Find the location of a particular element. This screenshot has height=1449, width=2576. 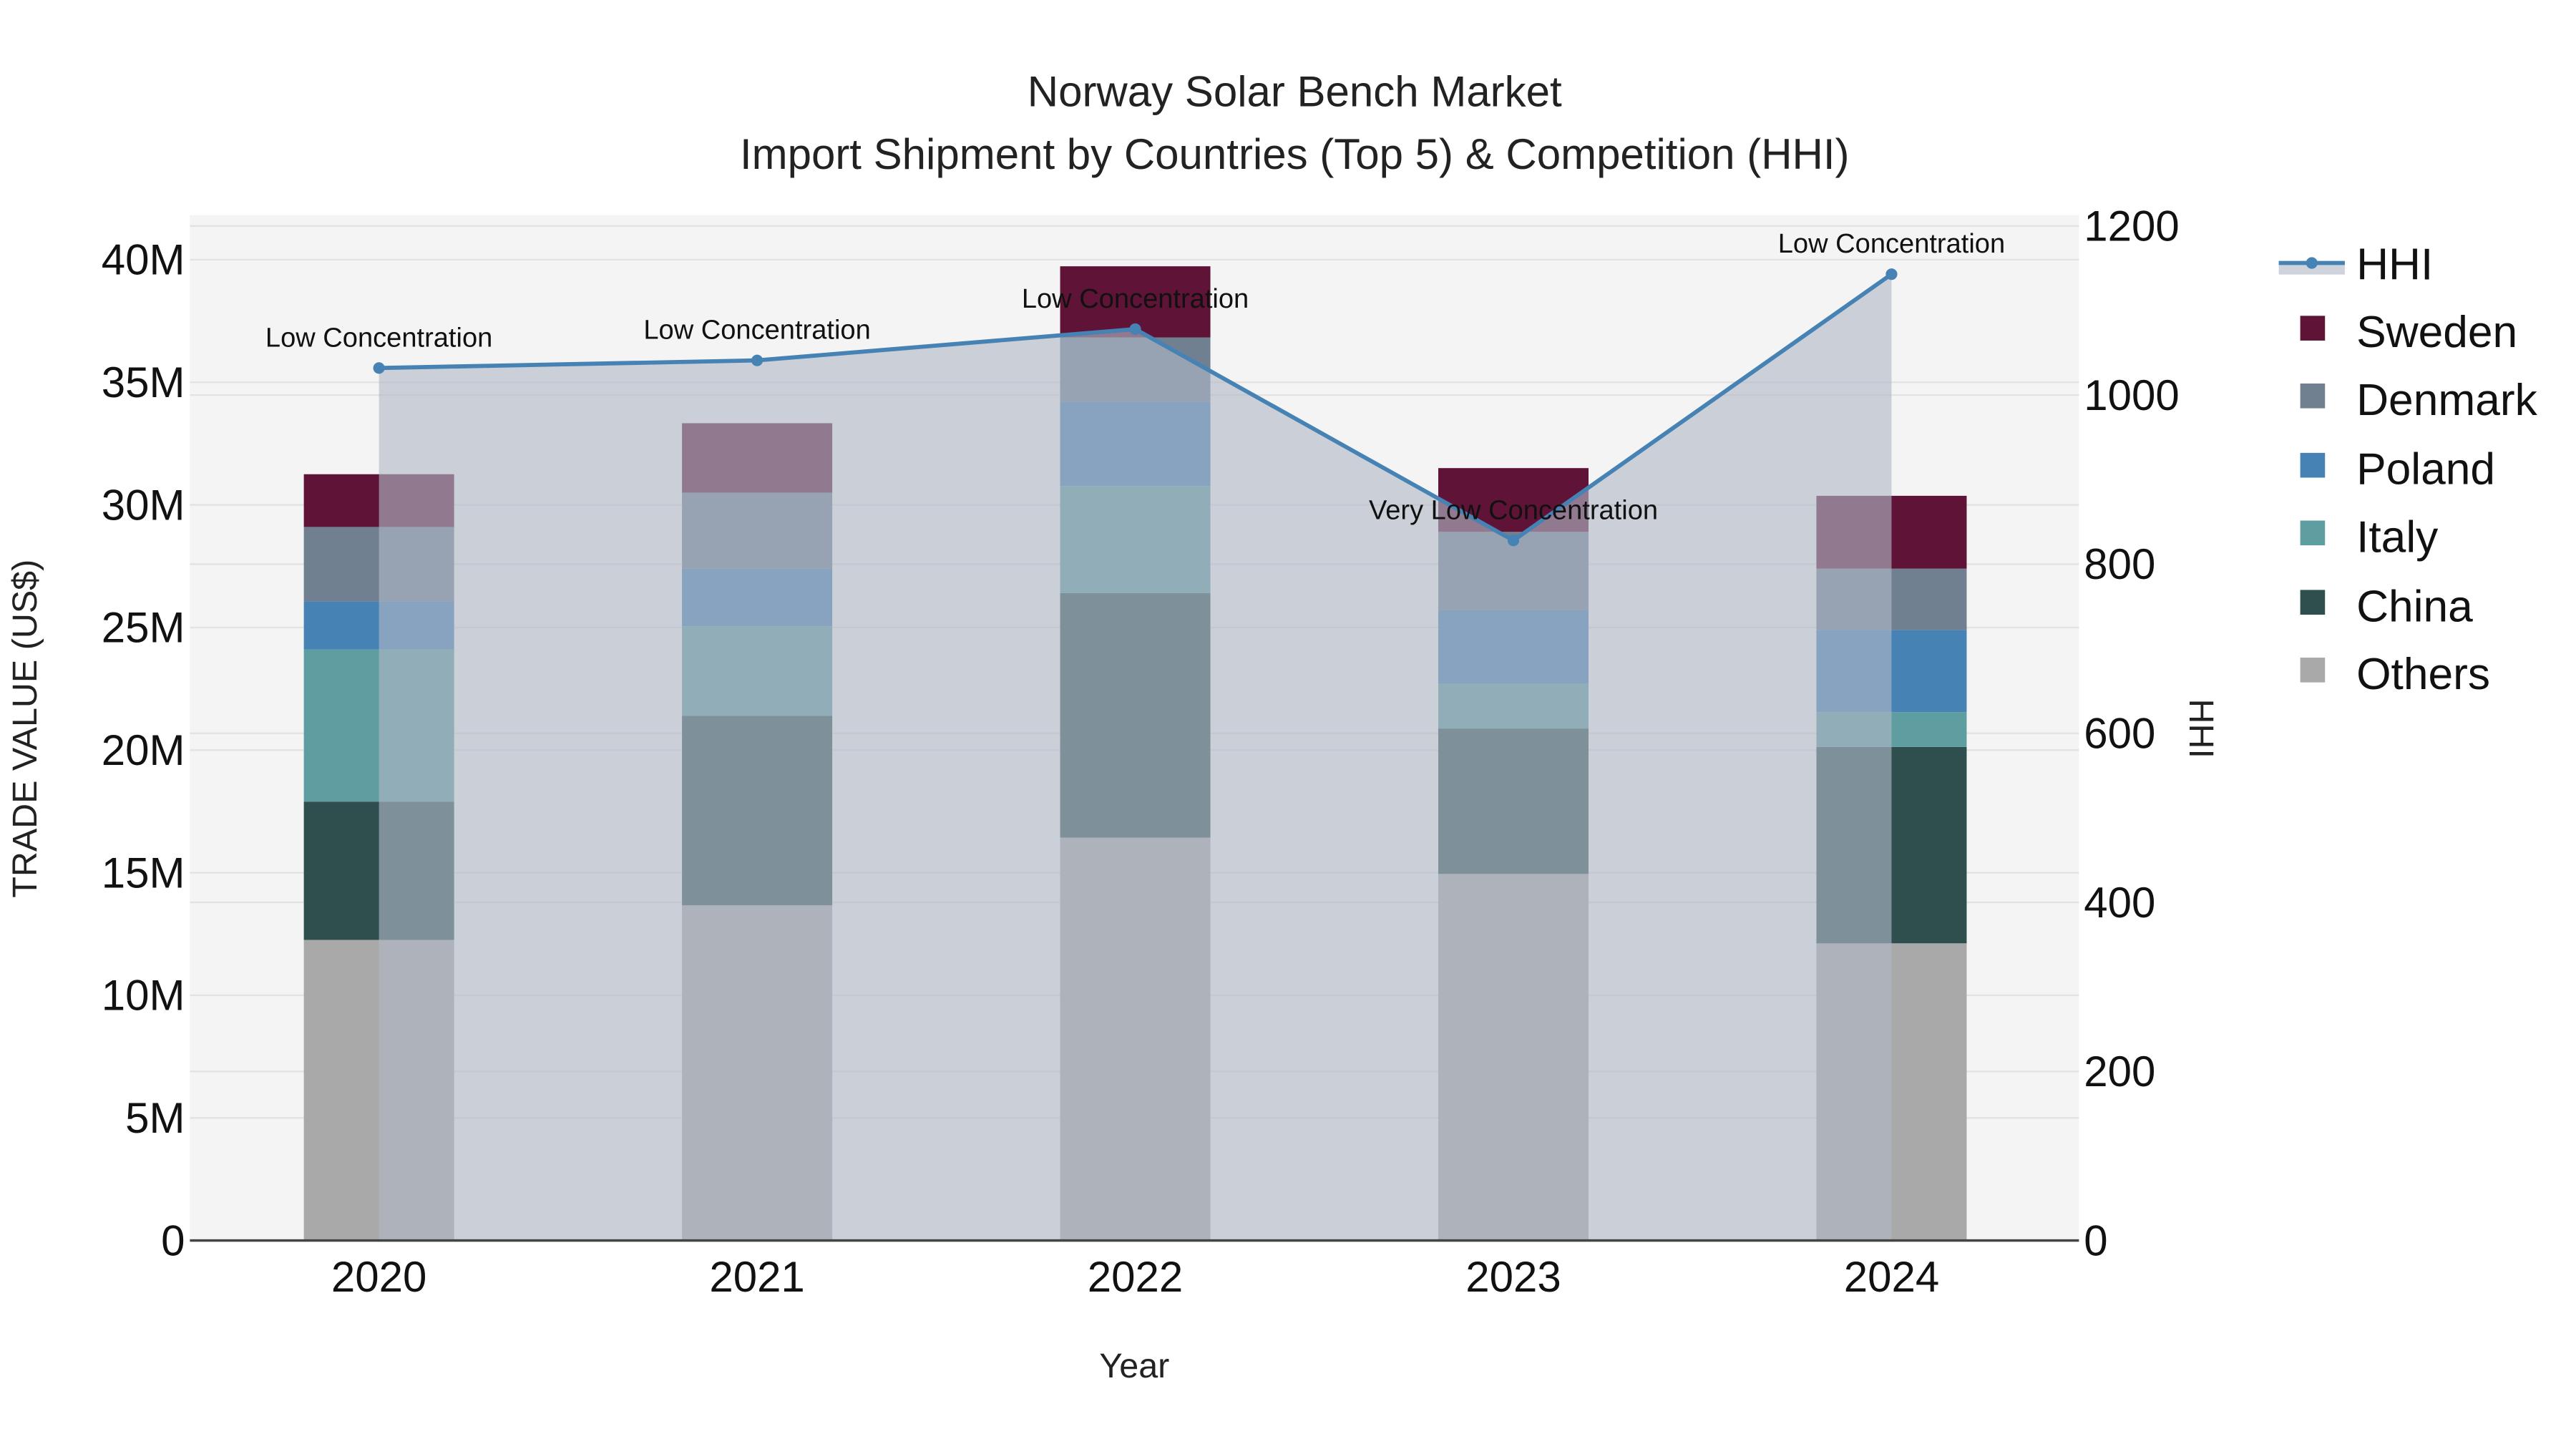

left-y-axis-title: TRADE VALUE (US$) is located at coordinates (25, 729).